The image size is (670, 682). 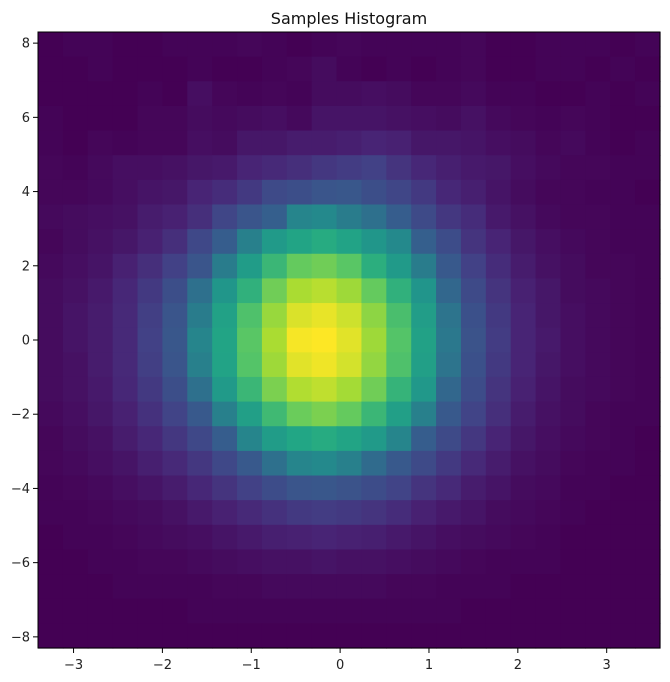 What do you see at coordinates (26, 118) in the screenshot?
I see `y-tick-label: 6` at bounding box center [26, 118].